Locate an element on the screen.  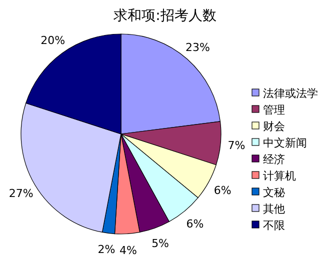
data-label: 4% is located at coordinates (129, 250).